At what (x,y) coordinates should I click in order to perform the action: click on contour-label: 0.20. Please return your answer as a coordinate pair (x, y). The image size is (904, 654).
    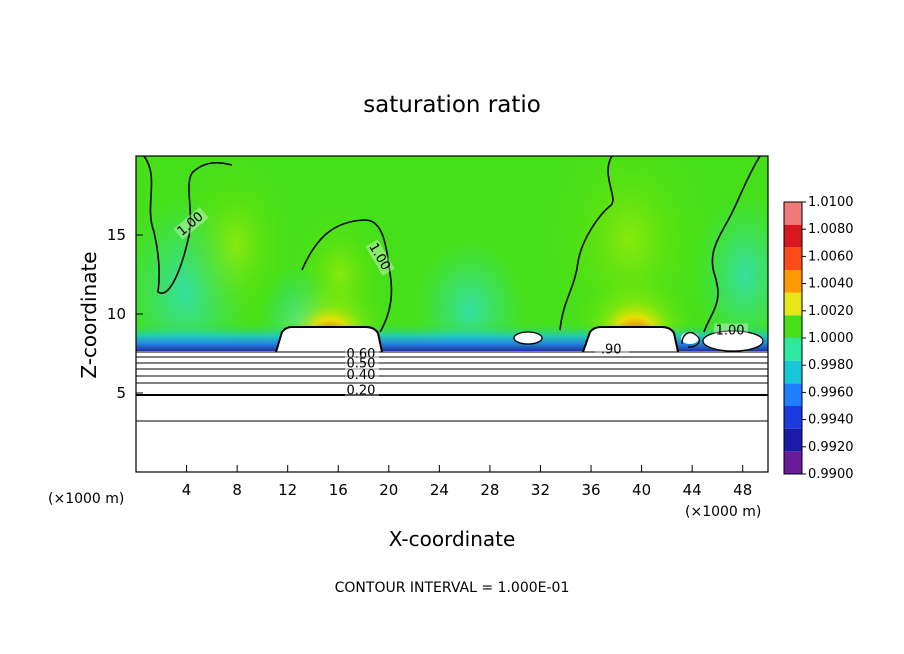
    Looking at the image, I should click on (361, 391).